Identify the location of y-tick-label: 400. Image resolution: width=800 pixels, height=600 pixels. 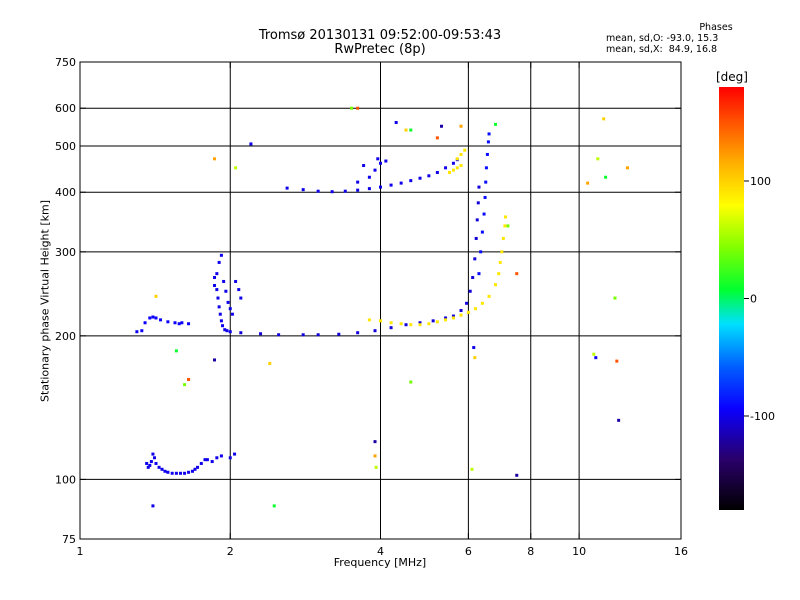
(65, 192).